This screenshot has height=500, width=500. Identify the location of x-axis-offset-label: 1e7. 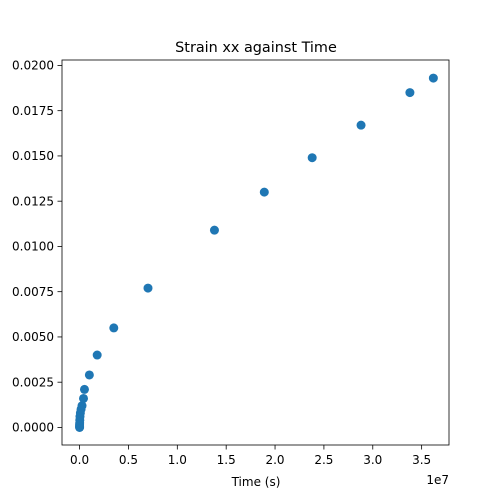
(437, 480).